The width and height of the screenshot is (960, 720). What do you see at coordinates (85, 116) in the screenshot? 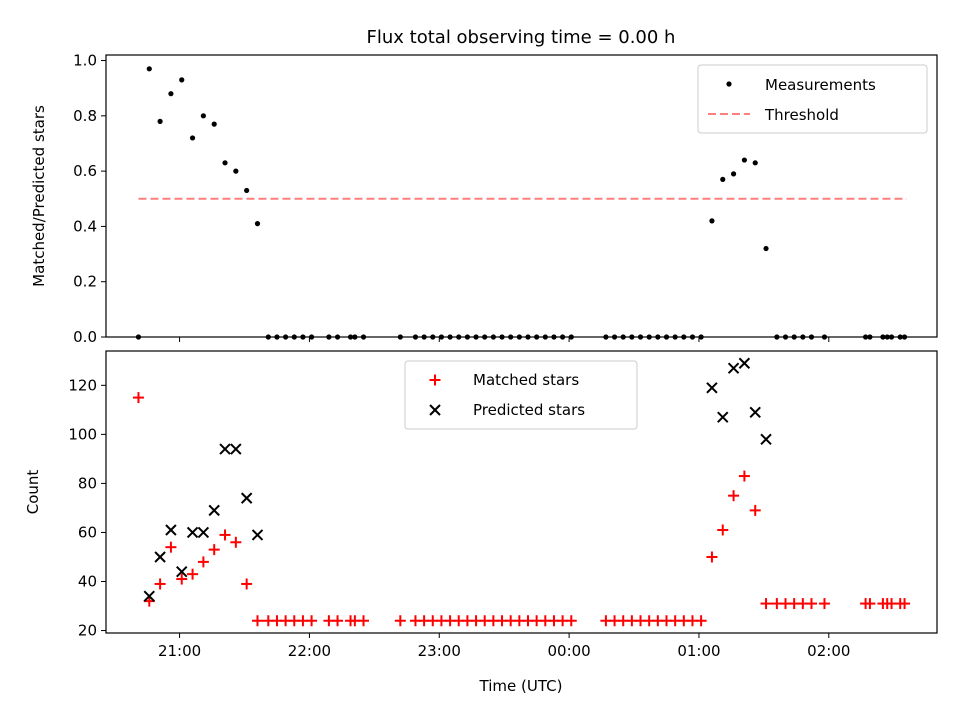
I see `flux-ratio-y-tick-label: 0.8` at bounding box center [85, 116].